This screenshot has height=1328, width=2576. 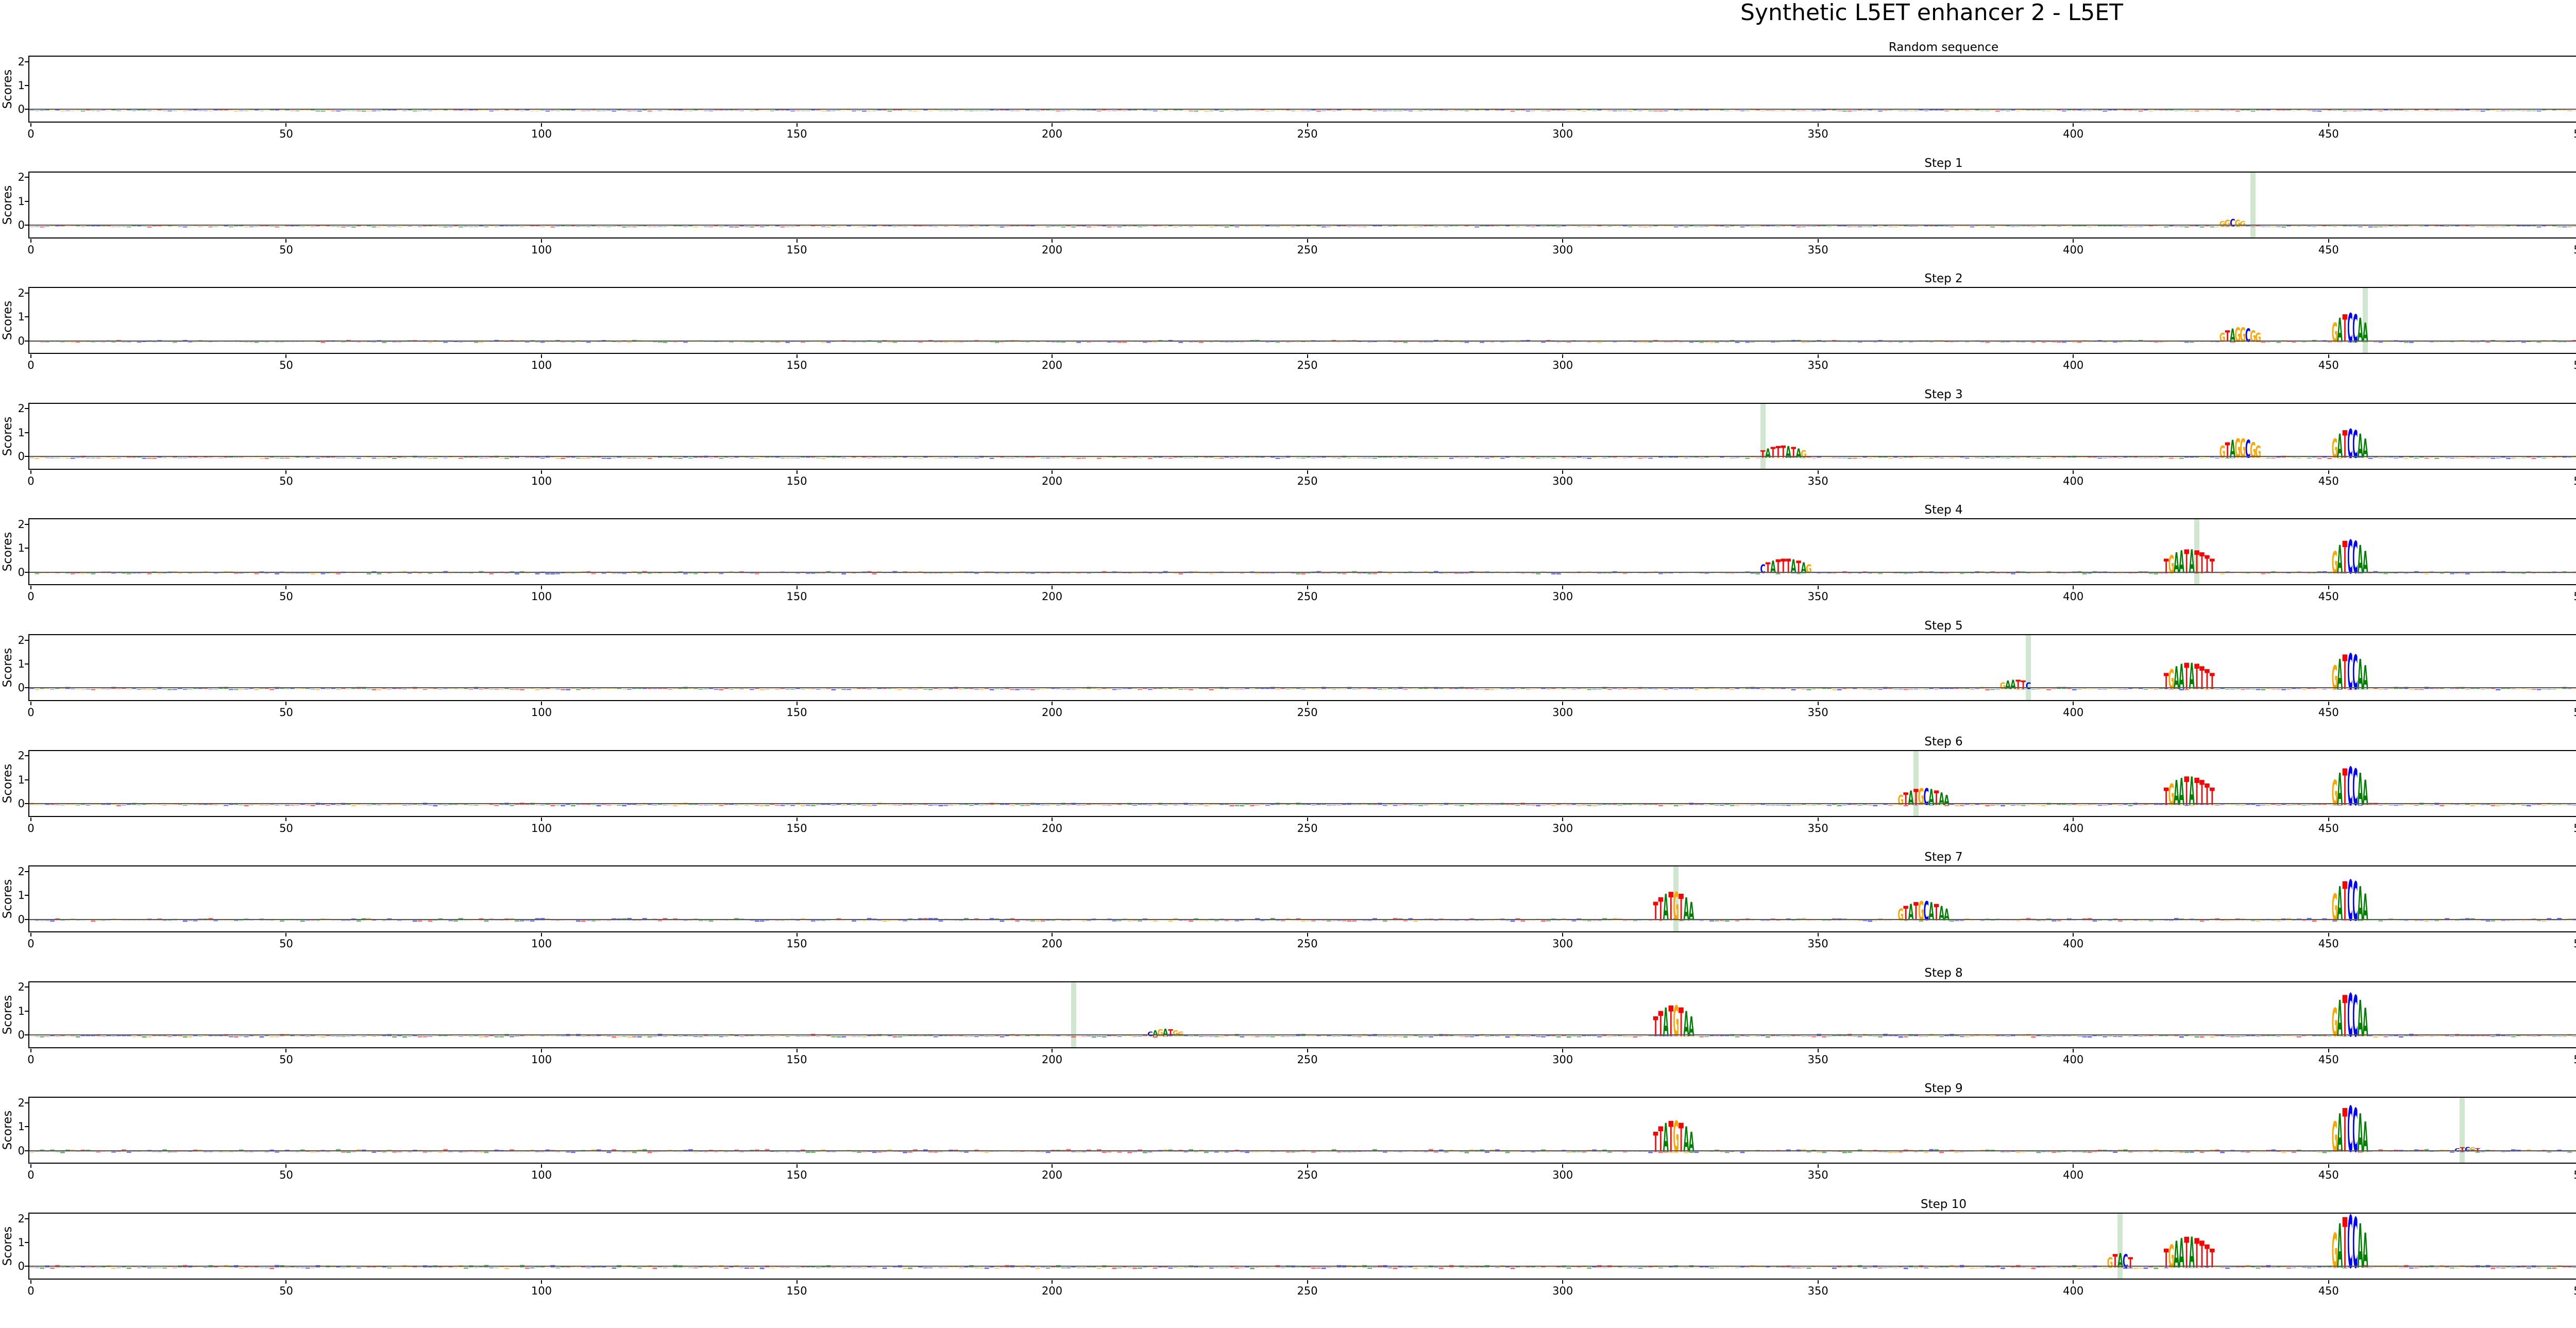 I want to click on panel-title: Step 7, so click(x=1302, y=857).